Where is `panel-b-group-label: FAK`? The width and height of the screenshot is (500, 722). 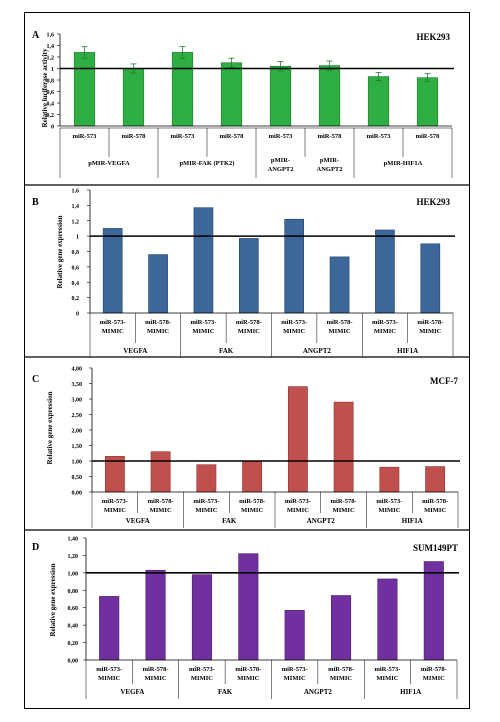 panel-b-group-label: FAK is located at coordinates (226, 351).